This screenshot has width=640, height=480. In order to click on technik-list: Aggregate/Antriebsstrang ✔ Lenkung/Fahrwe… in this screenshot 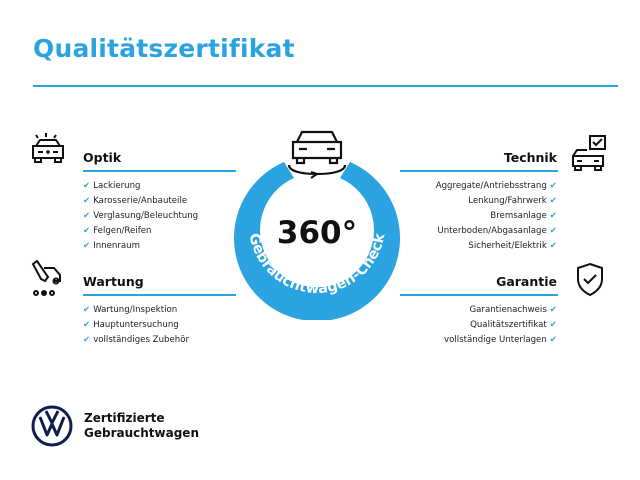, I will do `click(496, 216)`.